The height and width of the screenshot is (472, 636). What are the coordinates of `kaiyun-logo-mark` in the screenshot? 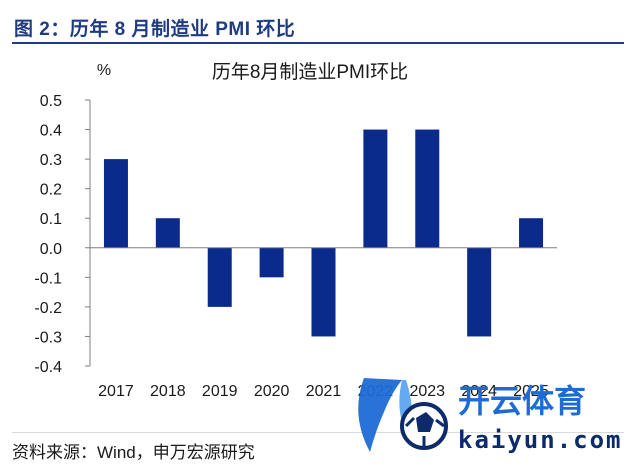 It's located at (403, 415).